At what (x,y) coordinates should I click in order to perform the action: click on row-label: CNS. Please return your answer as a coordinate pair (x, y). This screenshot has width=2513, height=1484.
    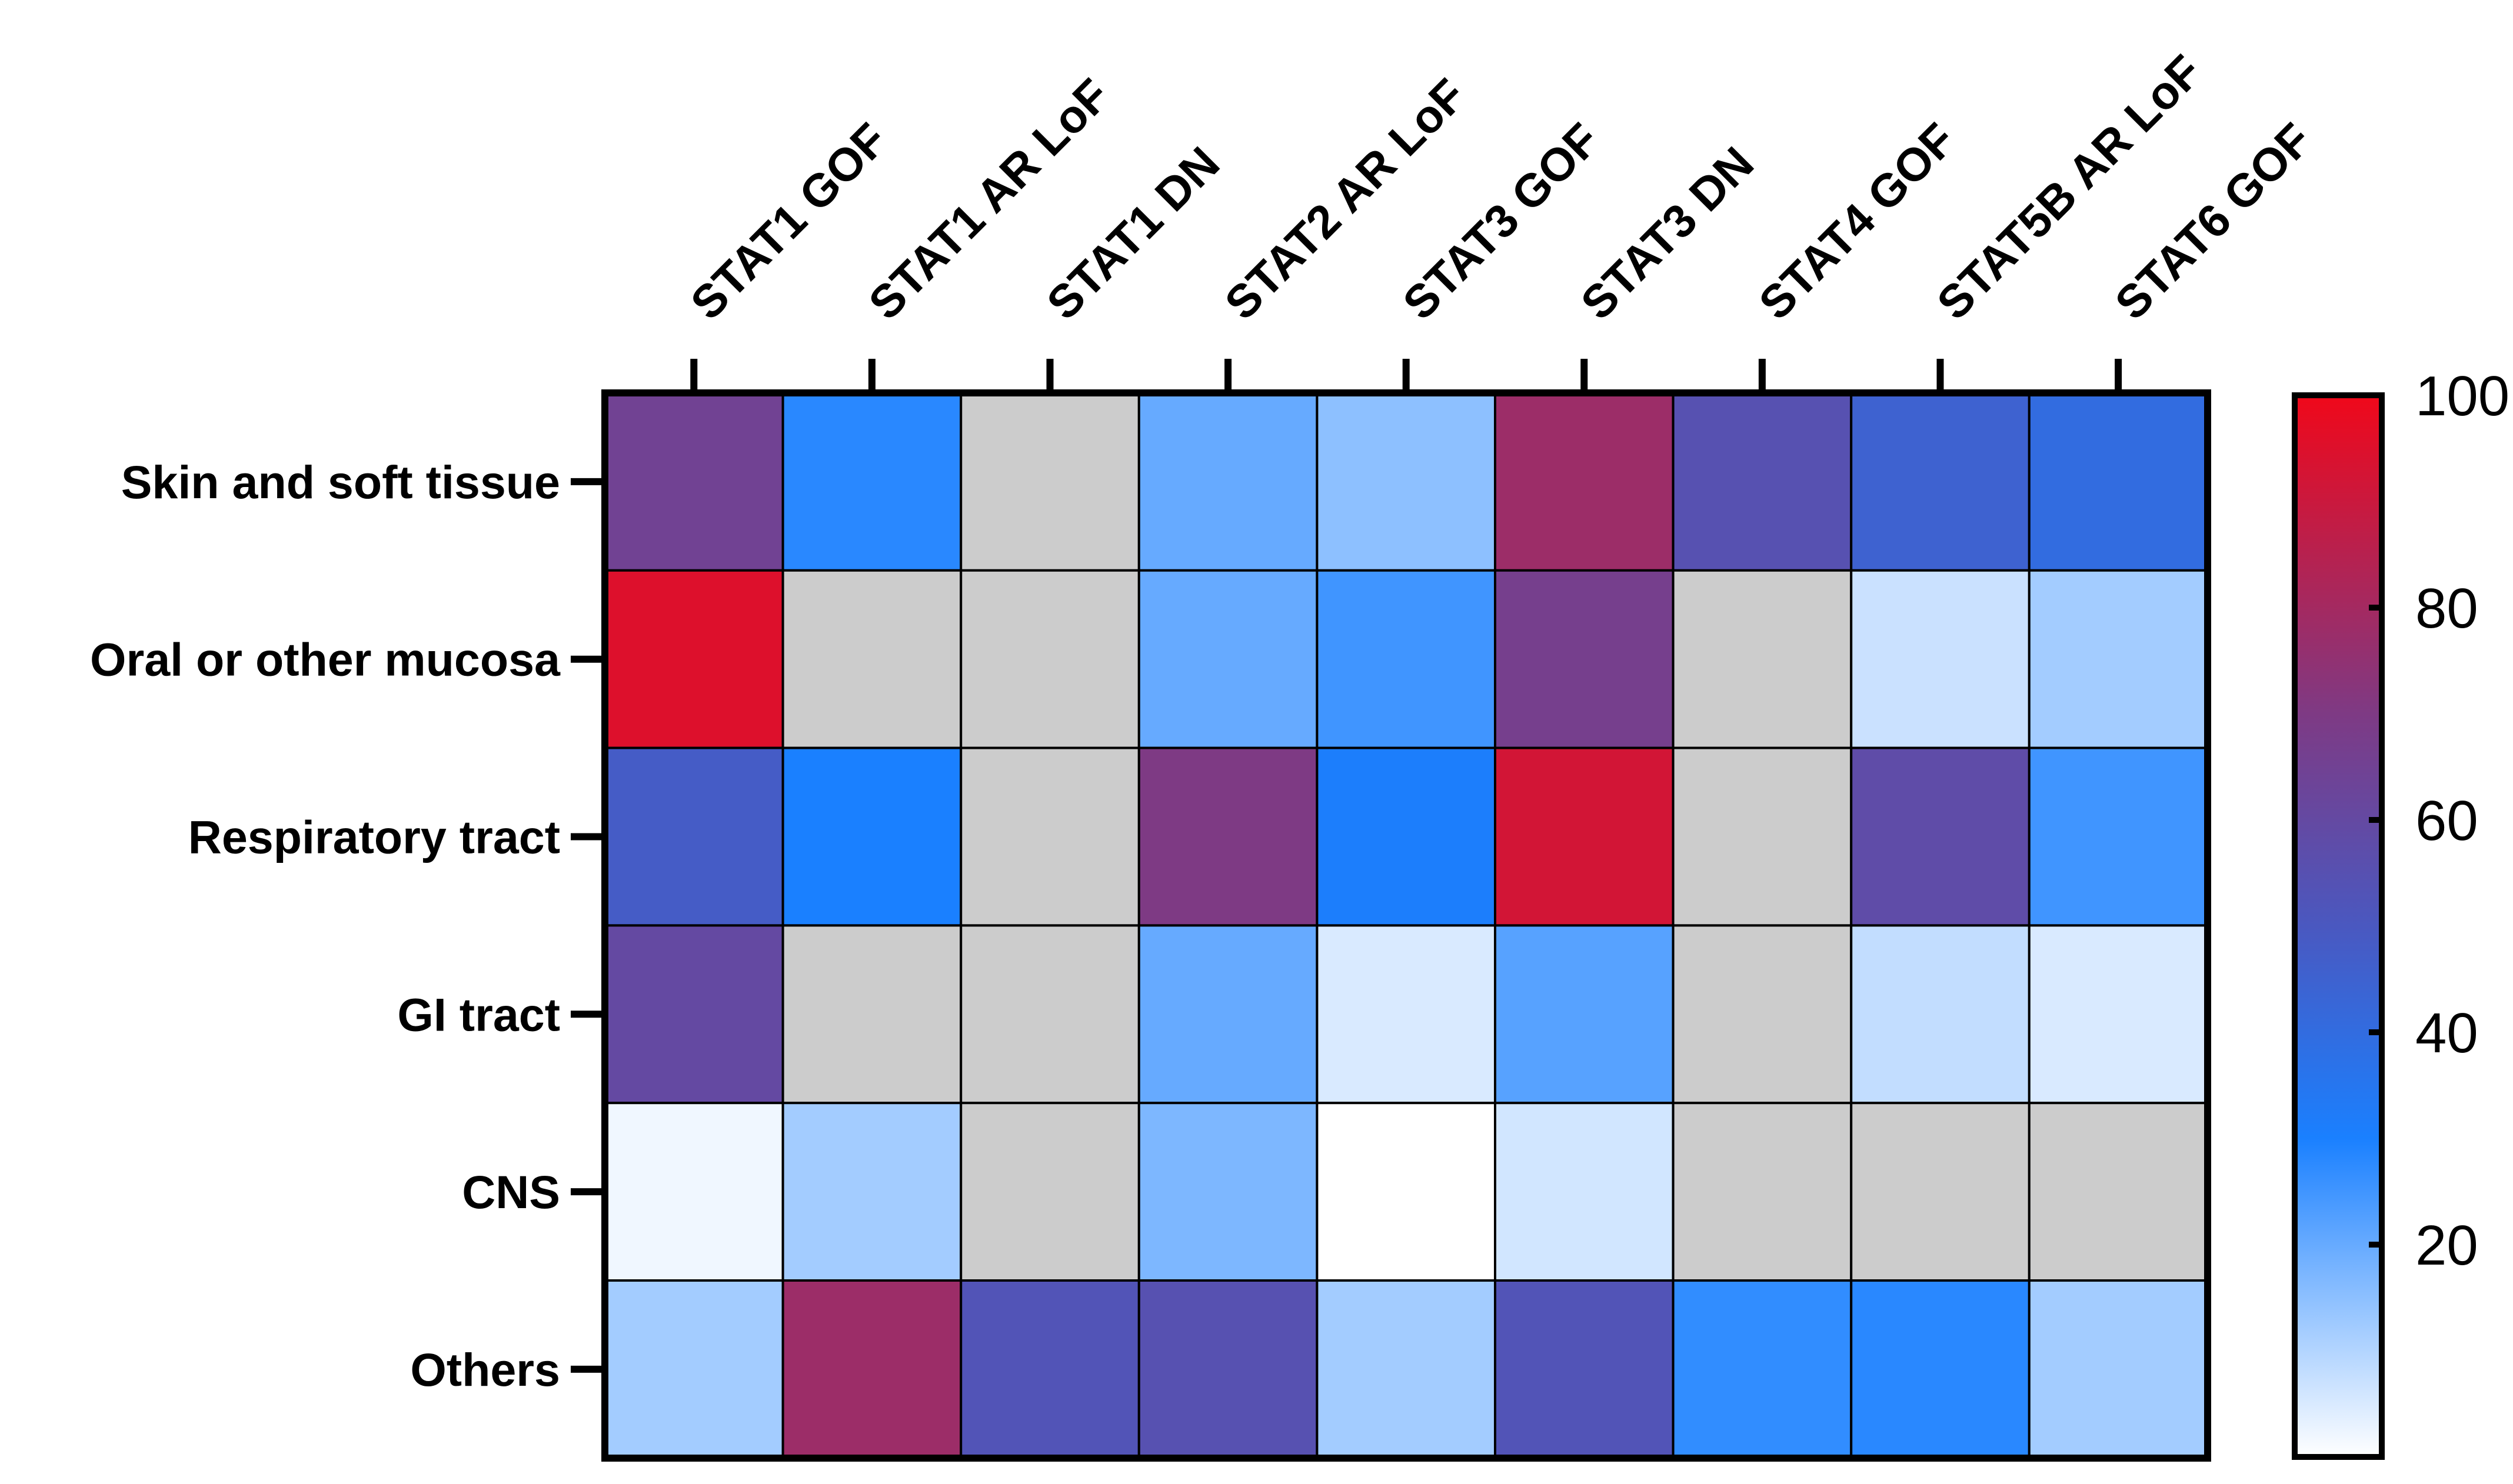
    Looking at the image, I should click on (511, 1192).